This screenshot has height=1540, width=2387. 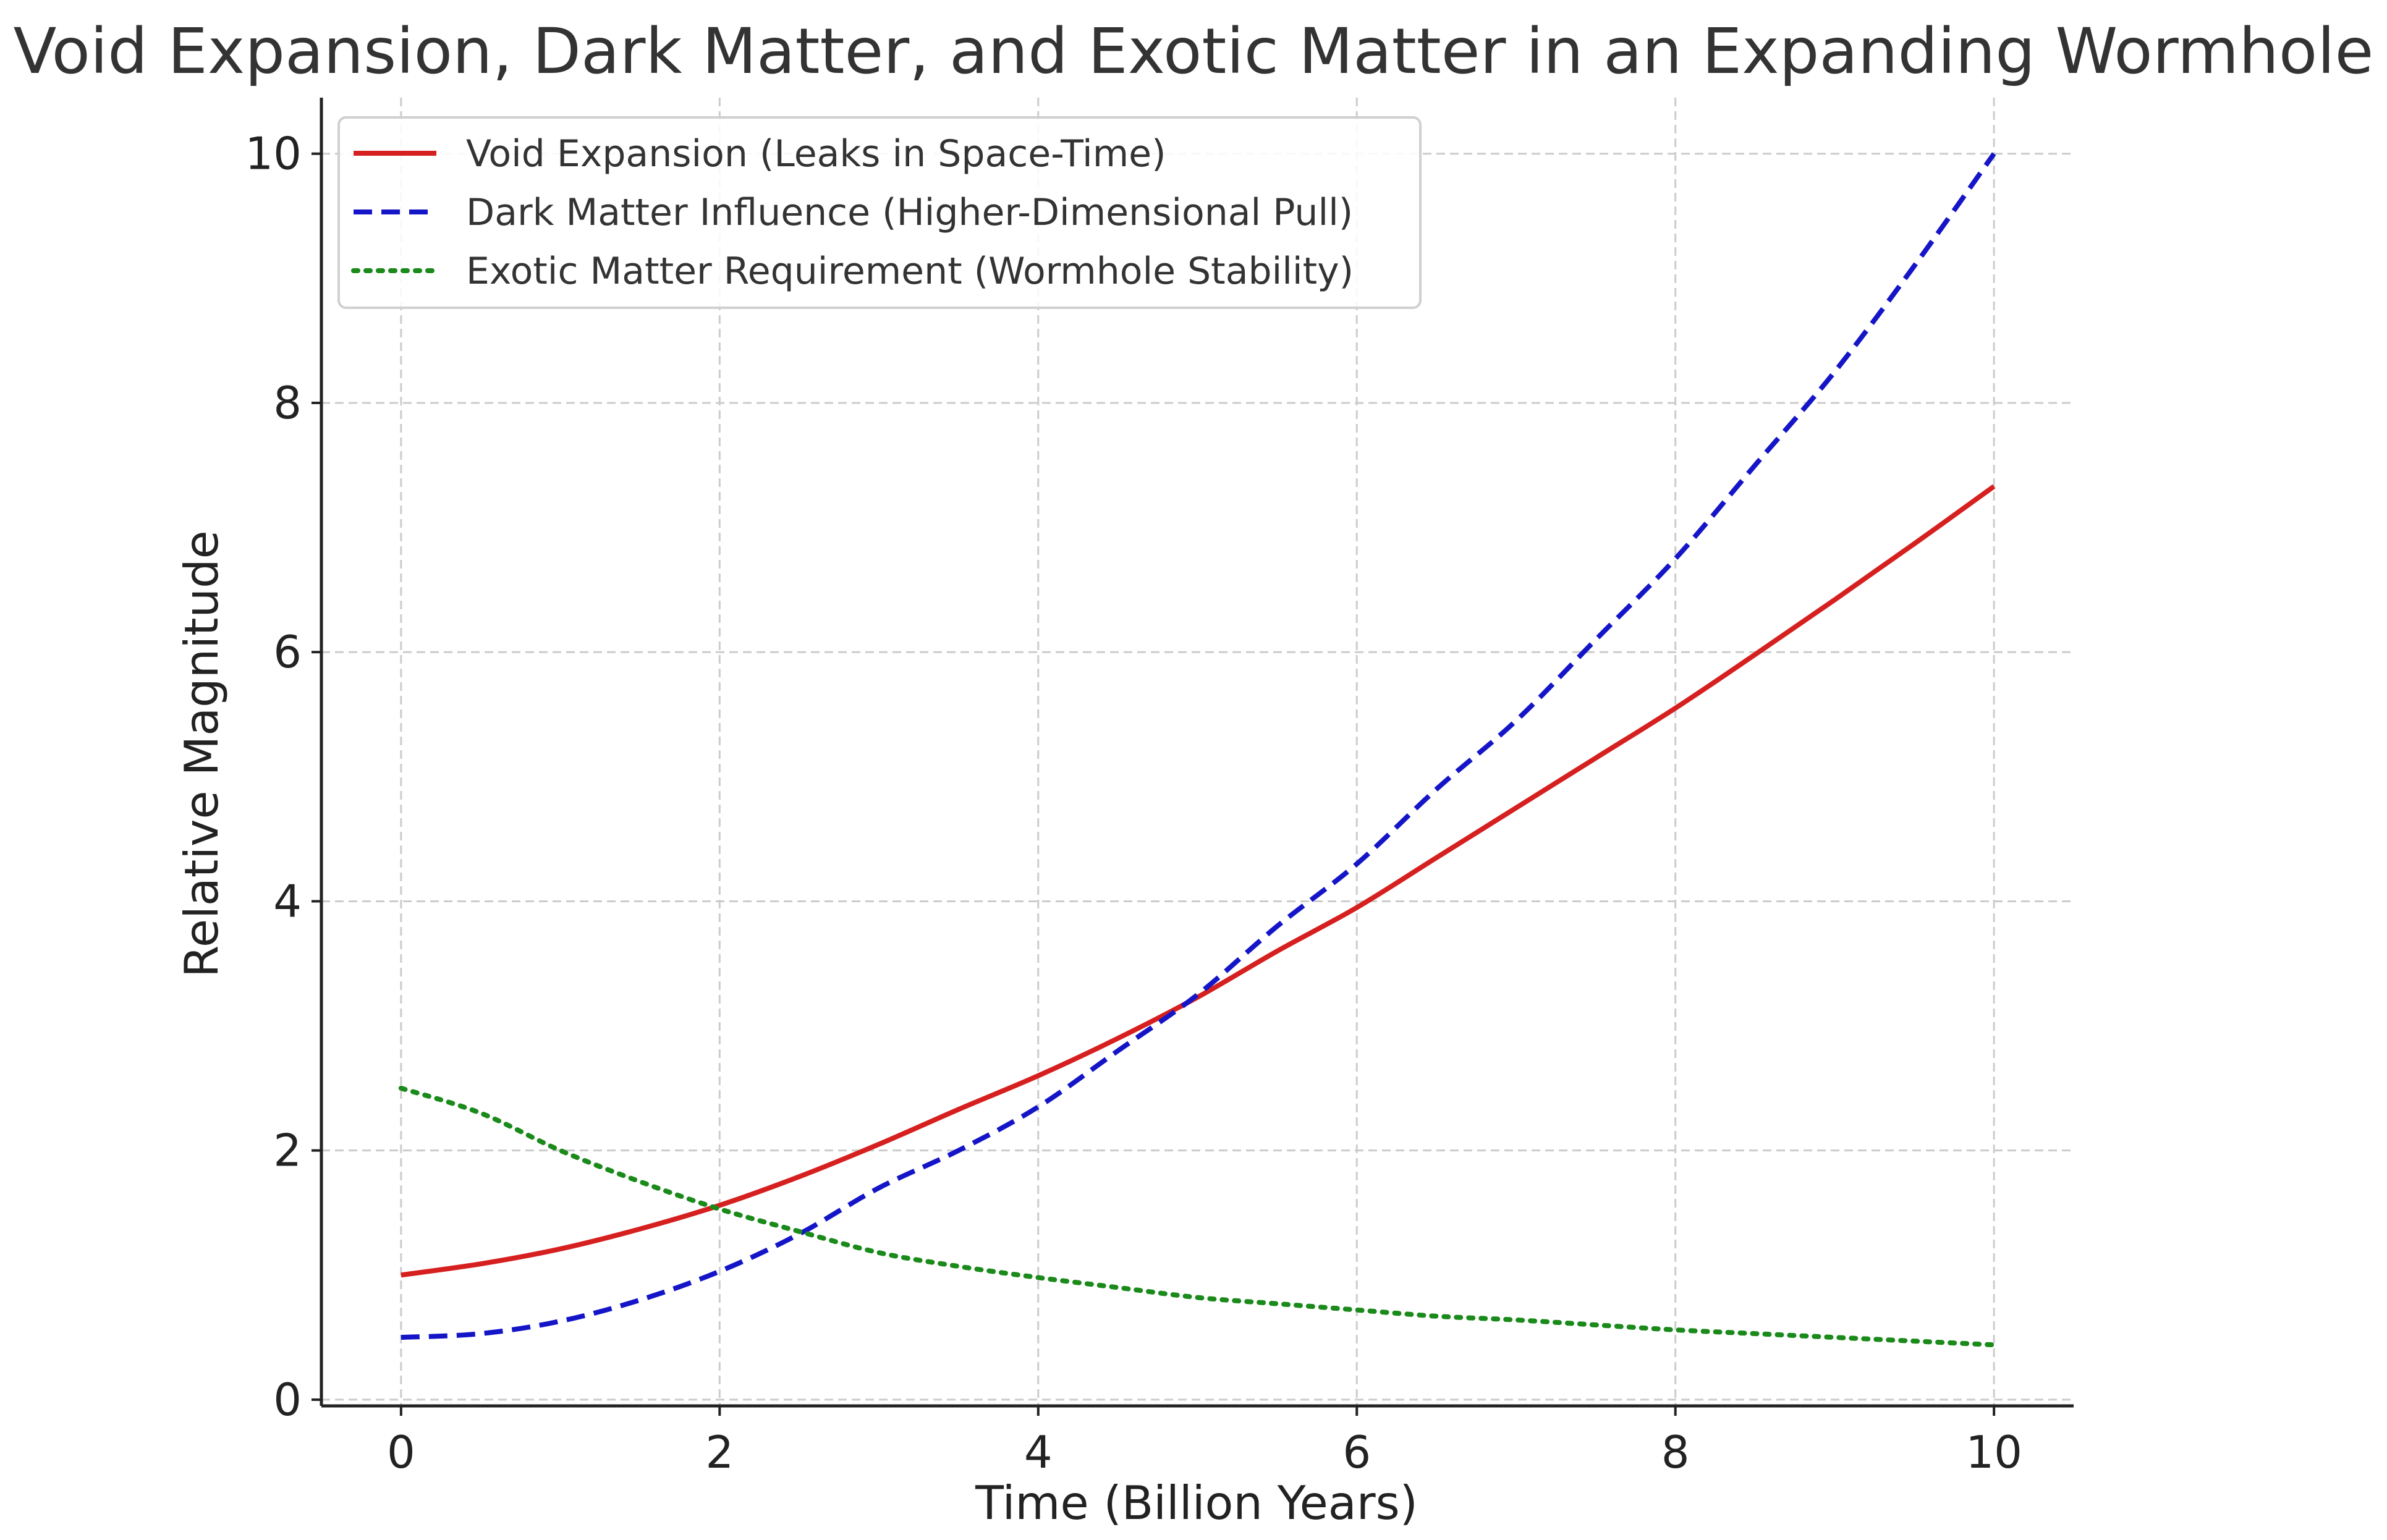 I want to click on y-tick-label: 4, so click(x=287, y=901).